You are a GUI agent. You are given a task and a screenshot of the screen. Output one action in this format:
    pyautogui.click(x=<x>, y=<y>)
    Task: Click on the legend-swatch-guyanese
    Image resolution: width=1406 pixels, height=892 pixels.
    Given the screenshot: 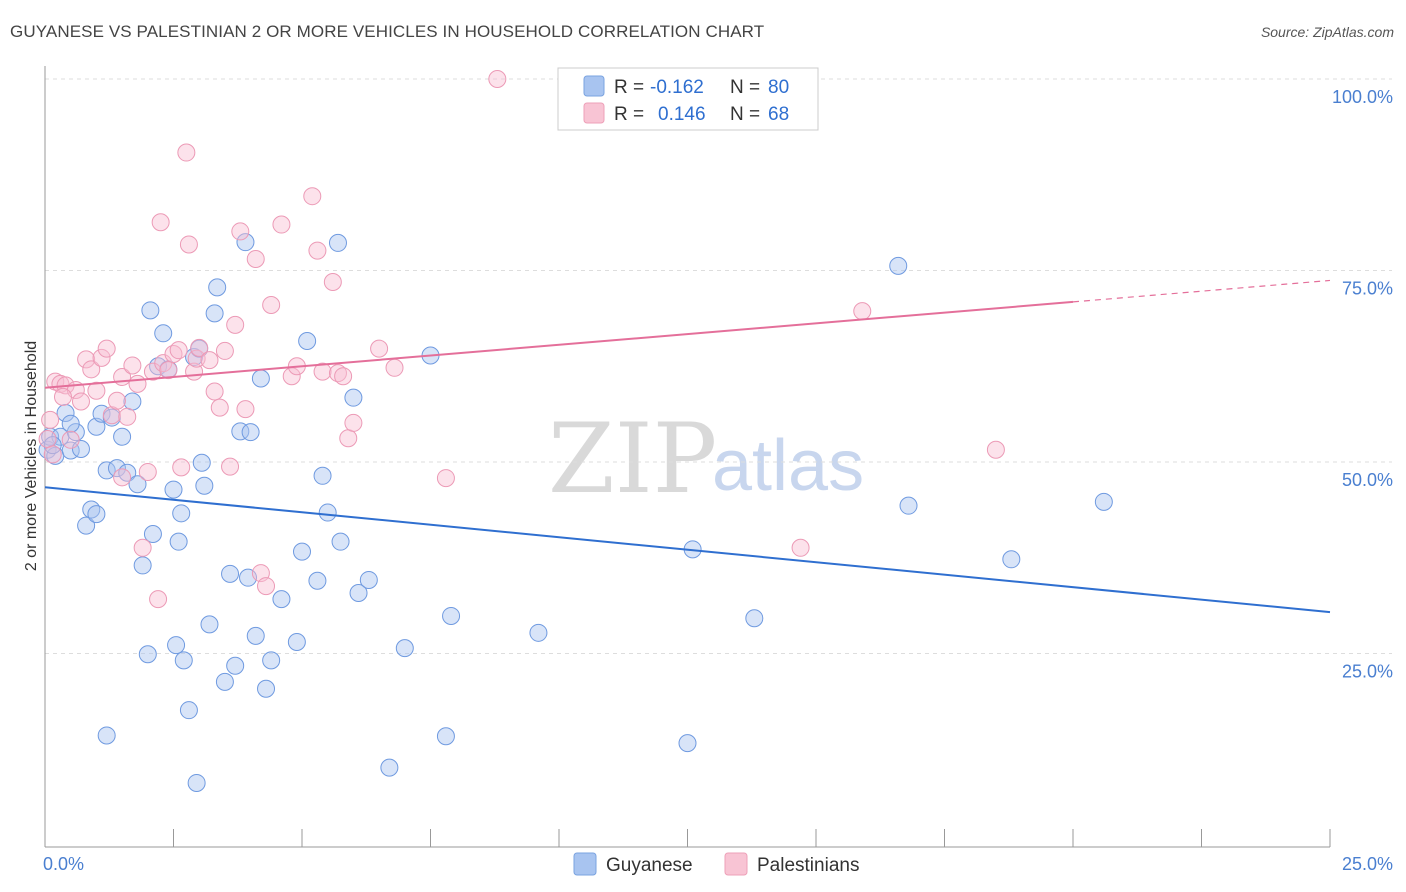 What is the action you would take?
    pyautogui.click(x=594, y=86)
    